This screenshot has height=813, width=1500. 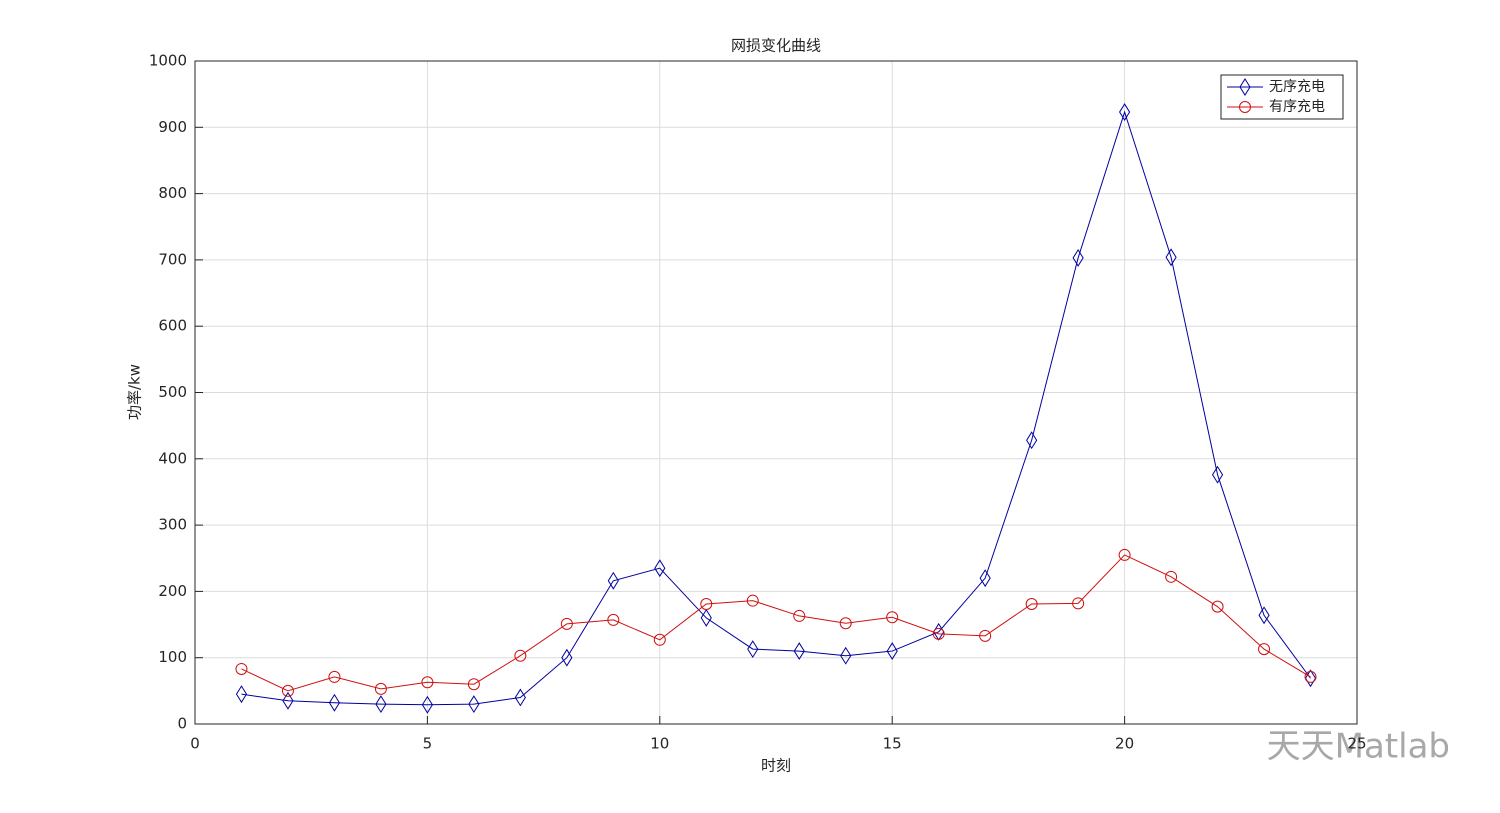 I want to click on watermark: 天天Matlab, so click(x=1358, y=747).